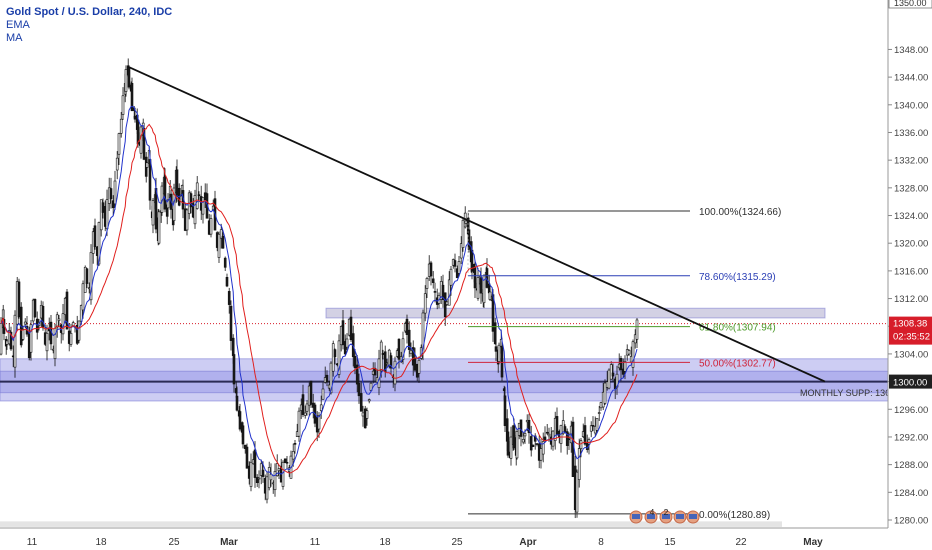 This screenshot has width=932, height=550. I want to click on price-top-label: 1350.00, so click(910, 4).